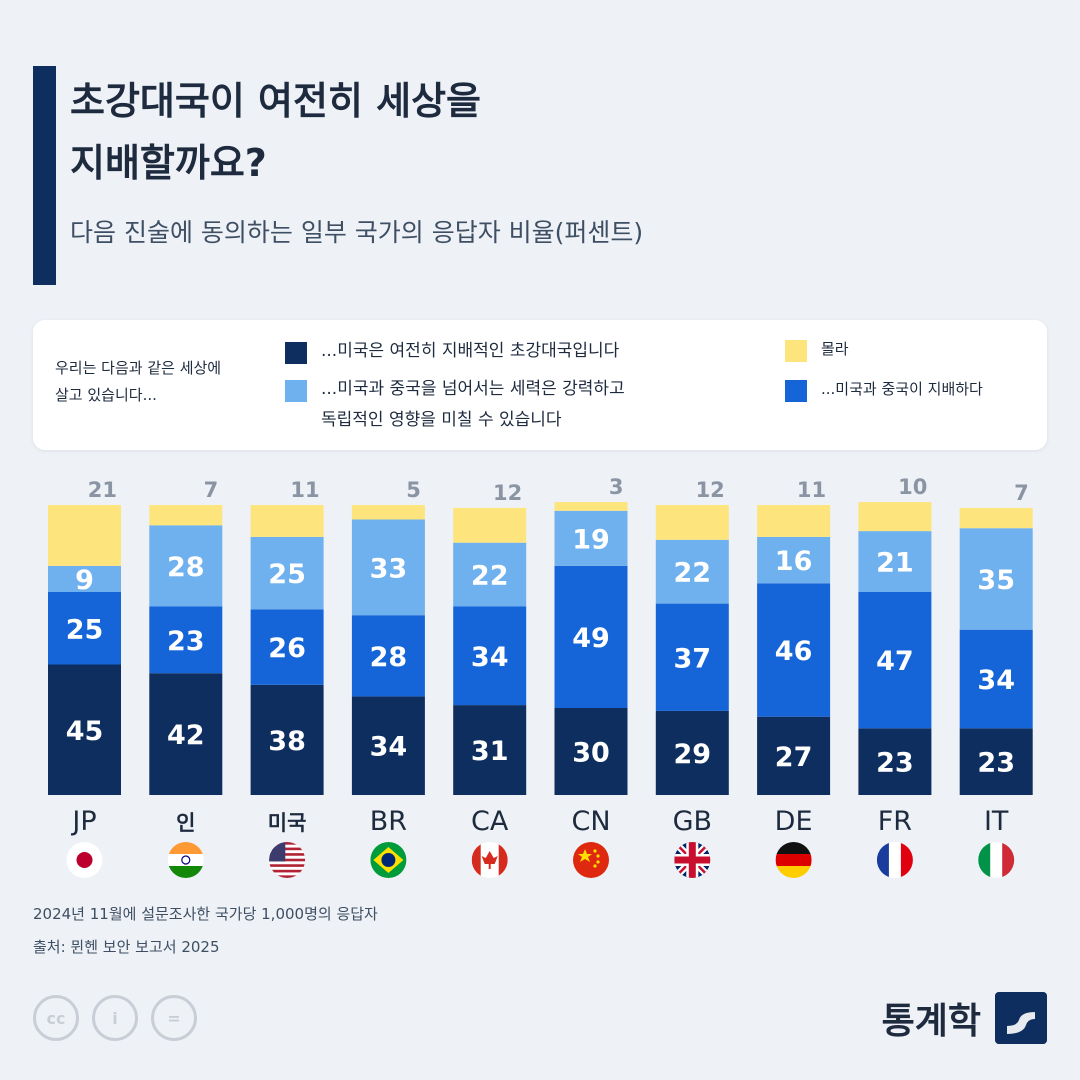 This screenshot has width=1080, height=1080. I want to click on brand-name: 통계학, so click(931, 1021).